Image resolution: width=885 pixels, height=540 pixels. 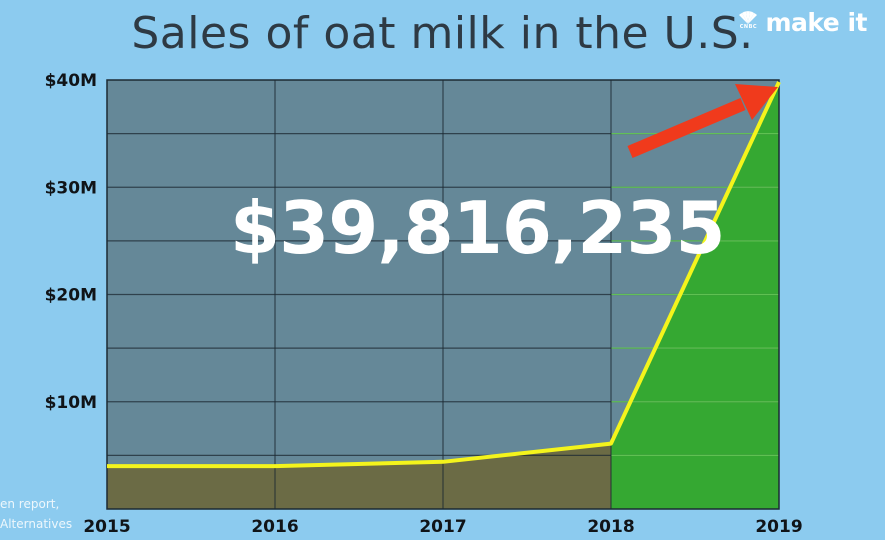 What do you see at coordinates (71, 403) in the screenshot?
I see `y-tick-label: $10M` at bounding box center [71, 403].